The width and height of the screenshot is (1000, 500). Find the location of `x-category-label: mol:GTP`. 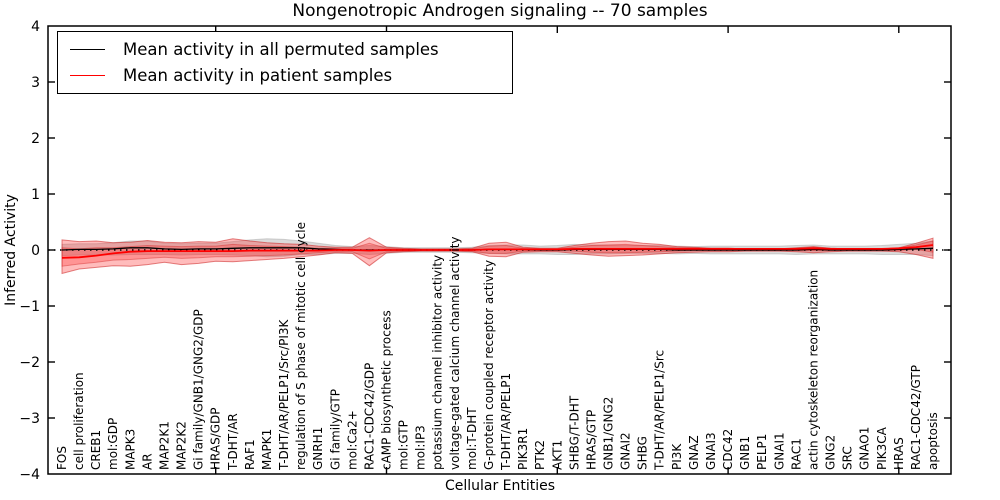

x-category-label: mol:GTP is located at coordinates (404, 445).